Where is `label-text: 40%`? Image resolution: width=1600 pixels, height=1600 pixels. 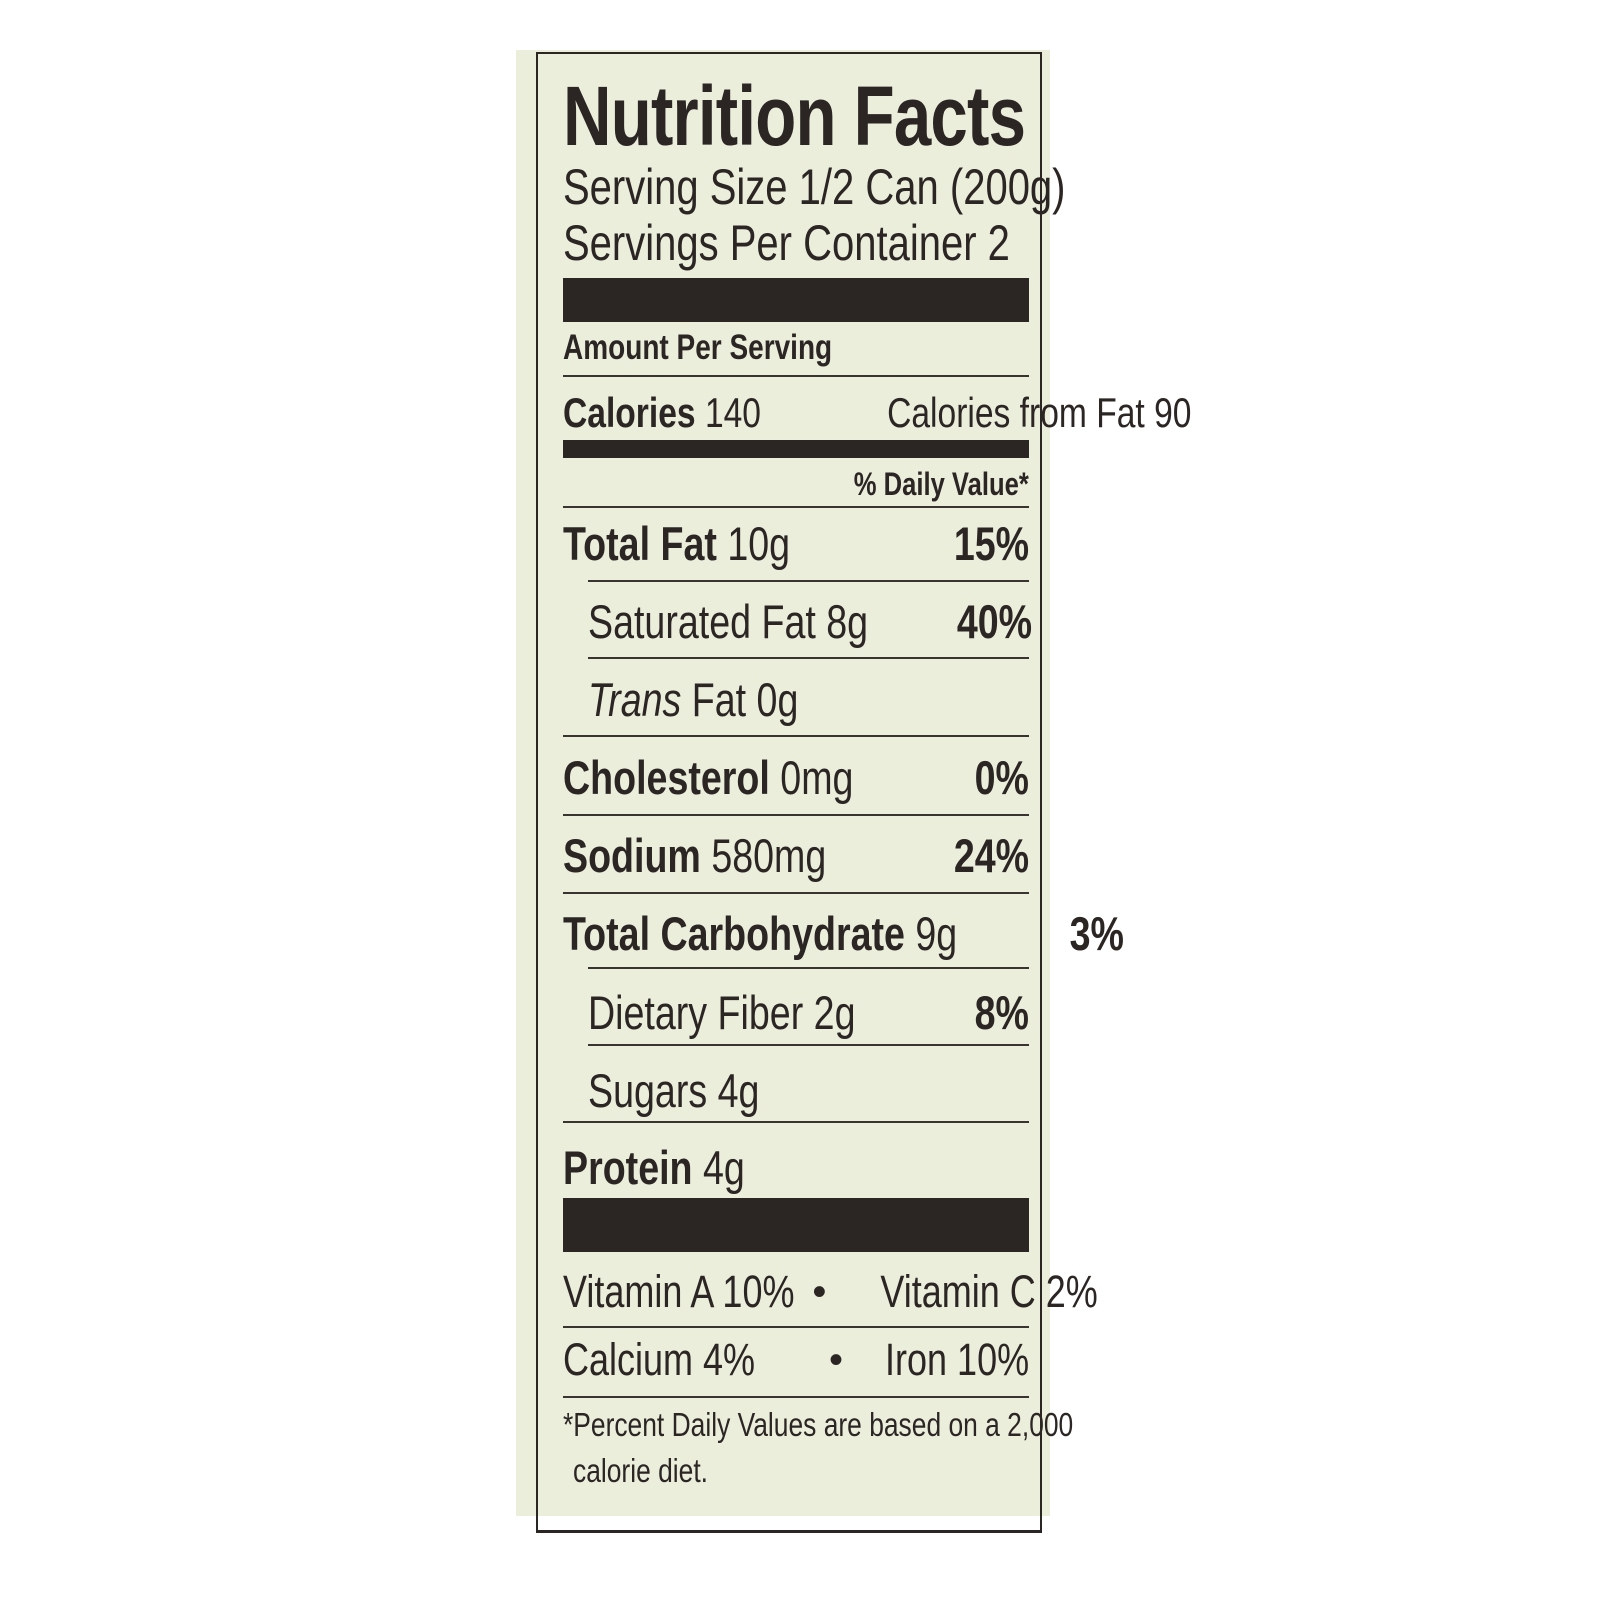 label-text: 40% is located at coordinates (994, 621).